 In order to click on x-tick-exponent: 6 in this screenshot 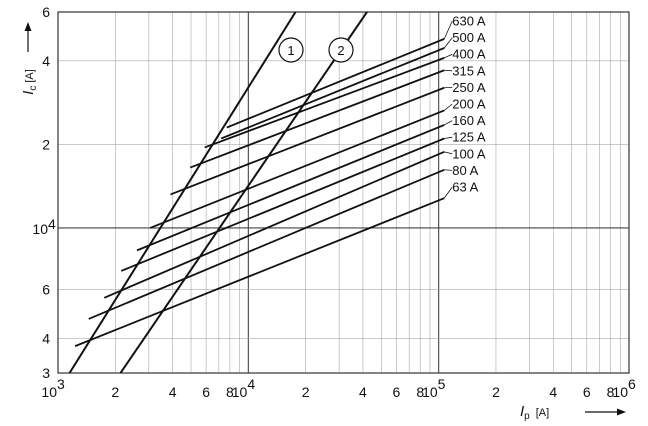, I will do `click(632, 384)`.